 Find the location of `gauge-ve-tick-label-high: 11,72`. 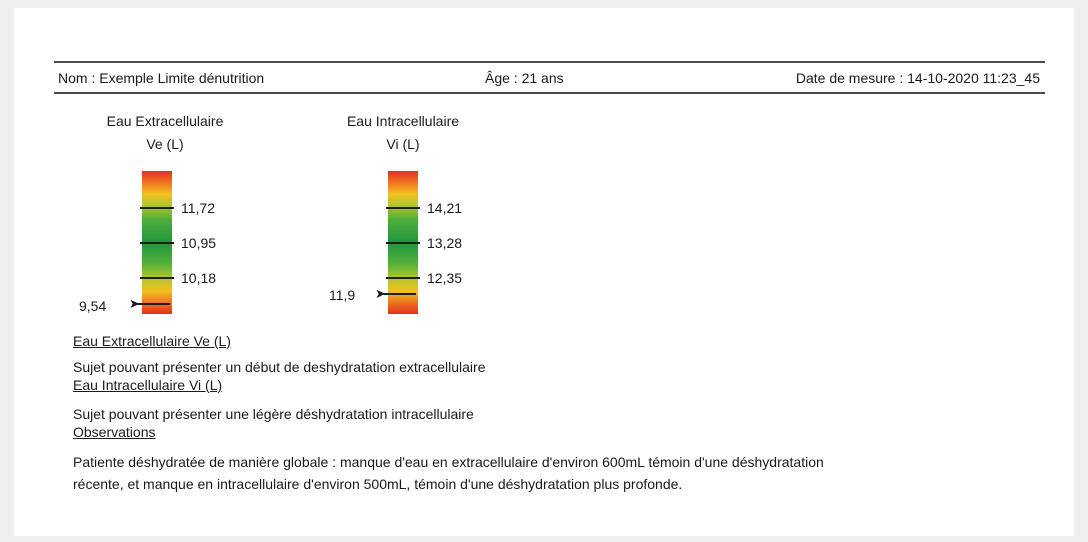

gauge-ve-tick-label-high: 11,72 is located at coordinates (198, 208).